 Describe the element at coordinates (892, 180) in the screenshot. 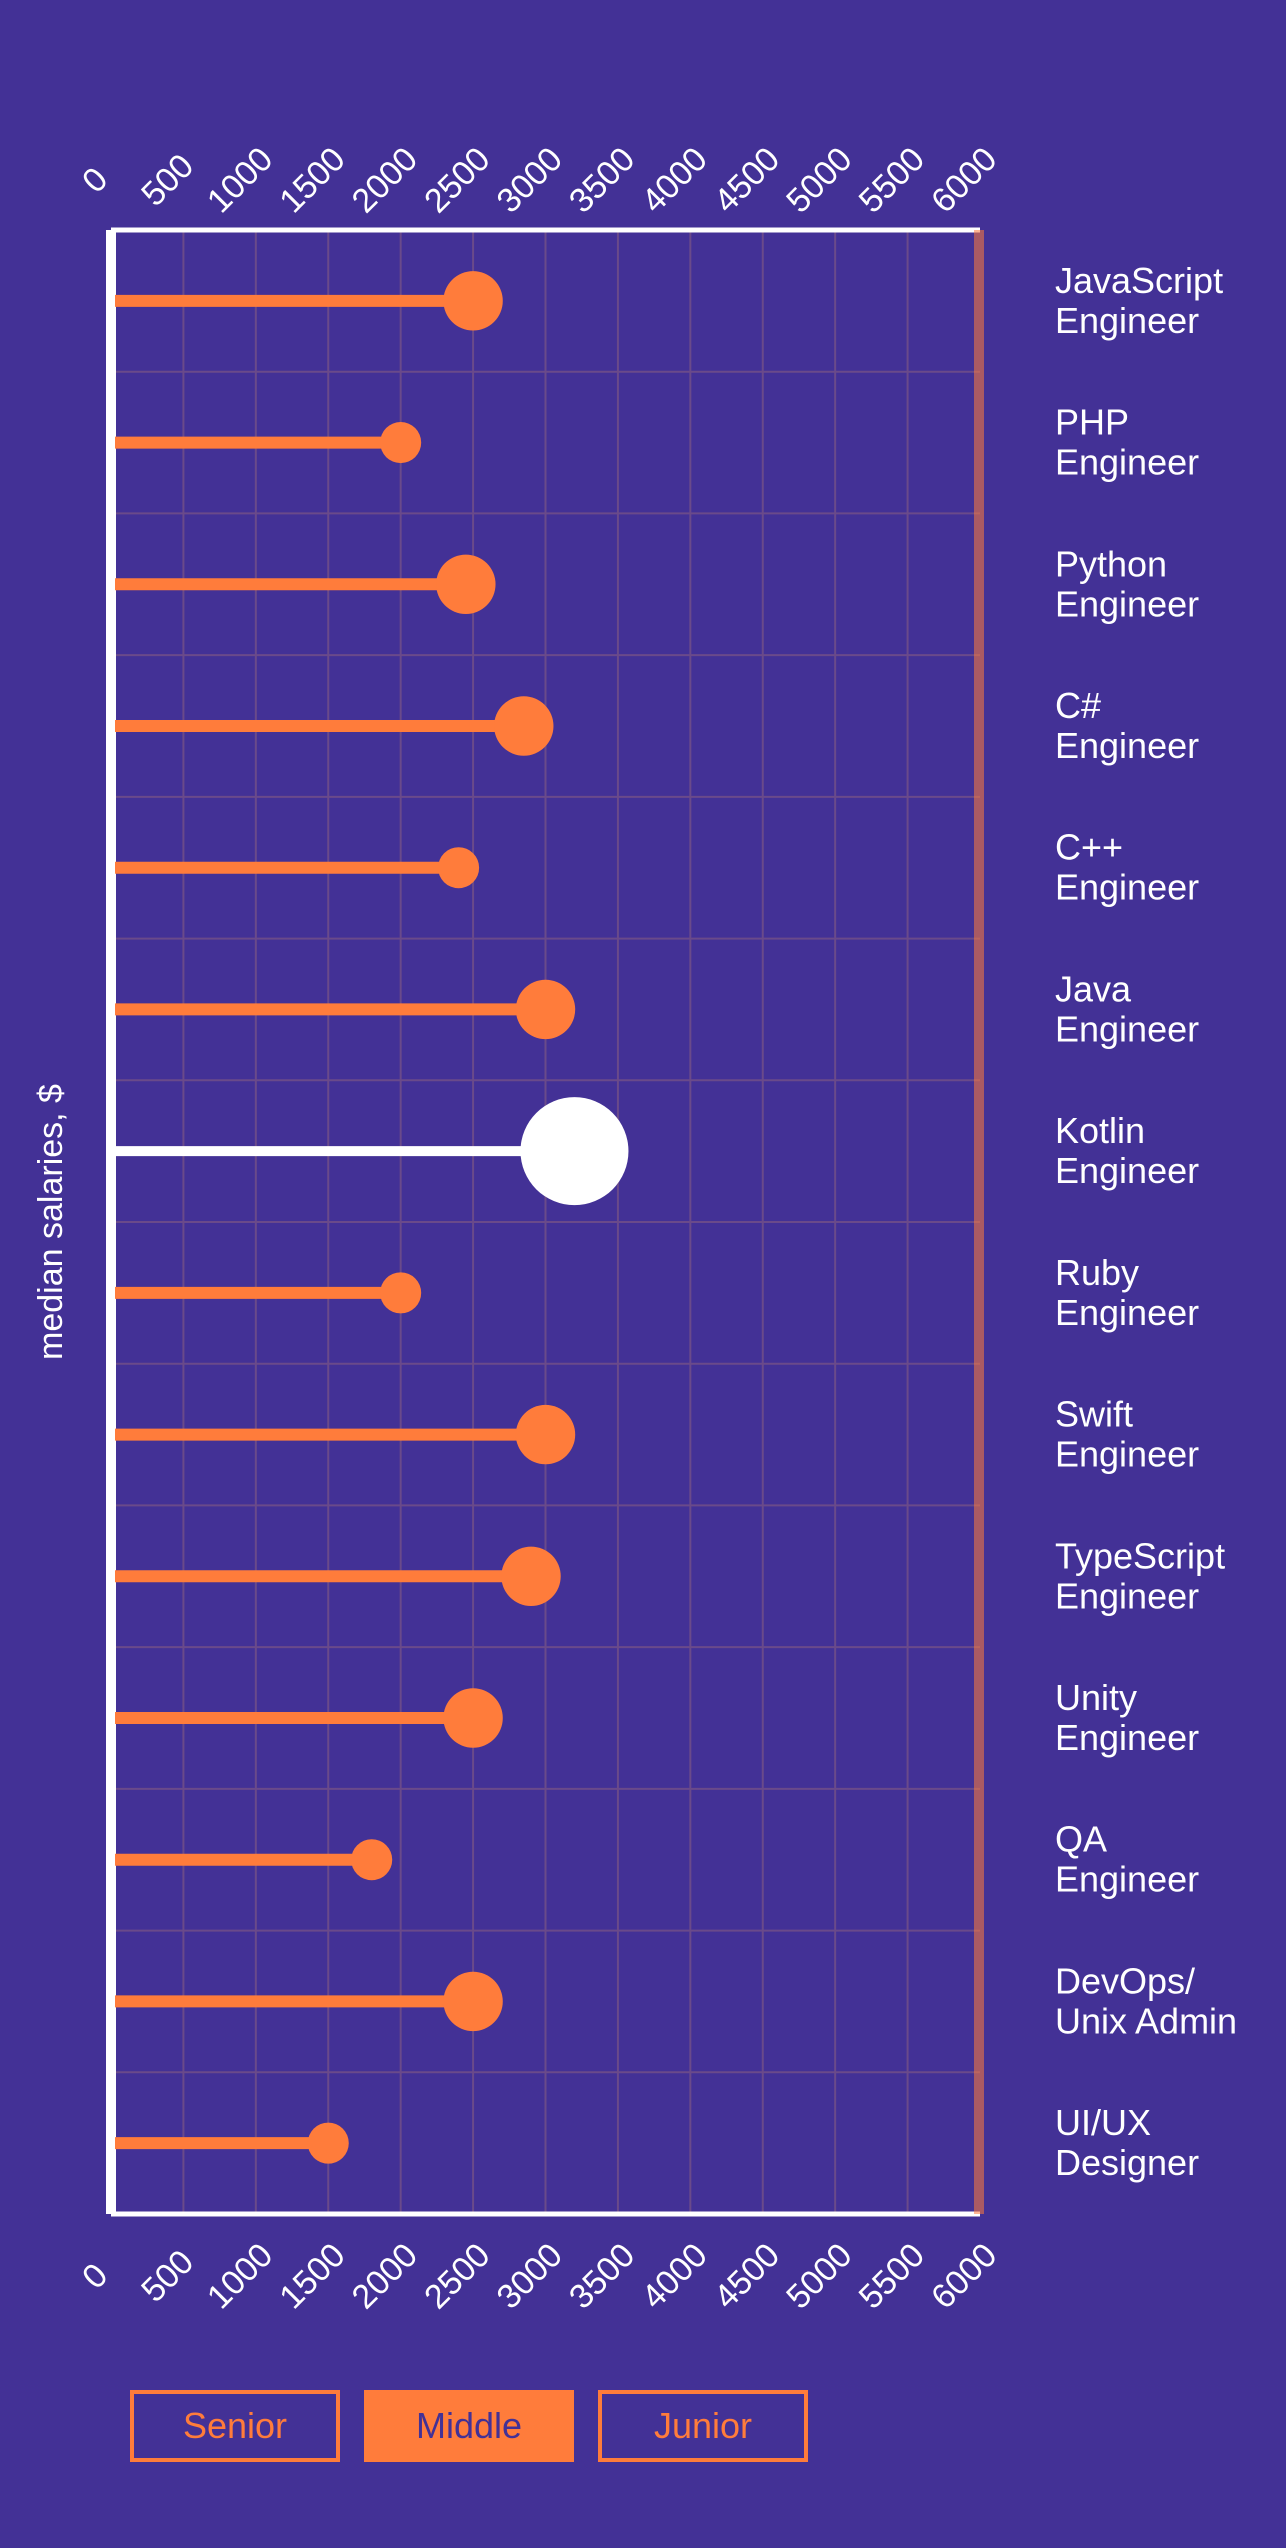

I see `x-tick-label-top: 5500` at that location.